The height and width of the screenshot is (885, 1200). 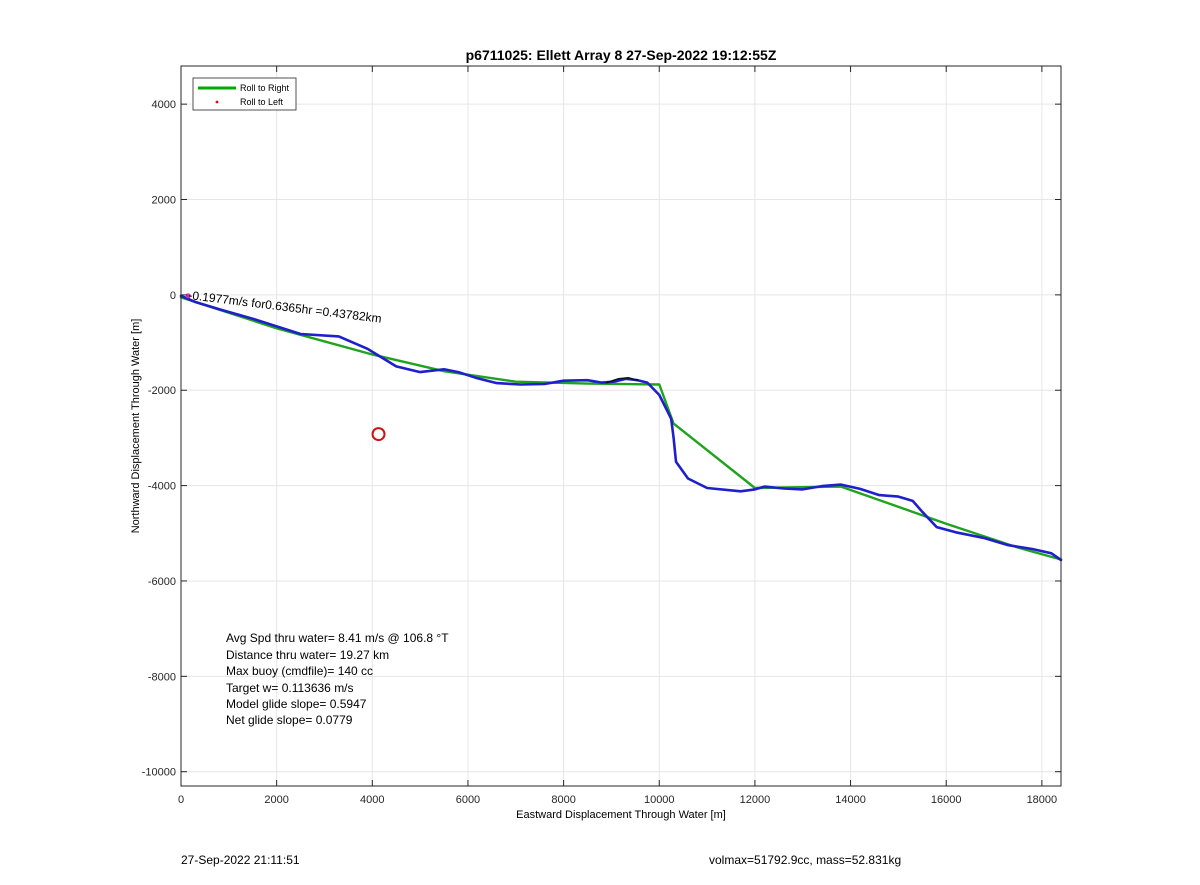 What do you see at coordinates (164, 105) in the screenshot?
I see `y-tick-label: 4000` at bounding box center [164, 105].